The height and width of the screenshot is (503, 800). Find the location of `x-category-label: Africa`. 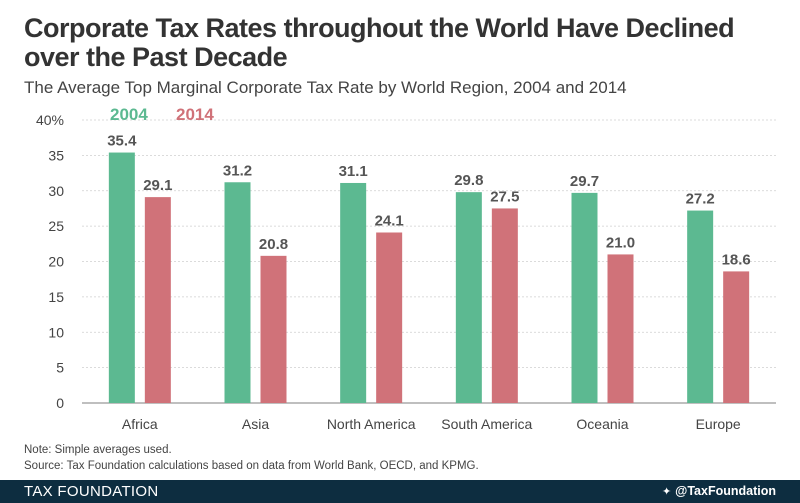

x-category-label: Africa is located at coordinates (140, 424).